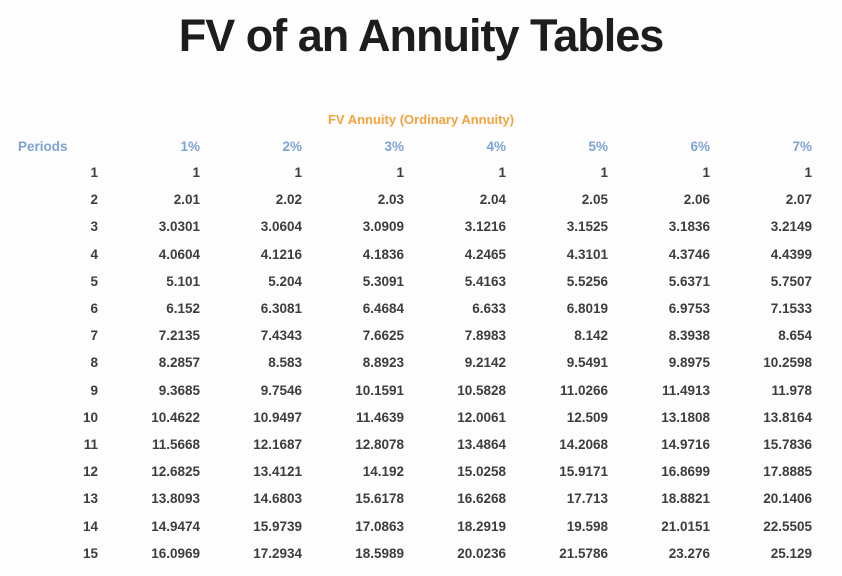 This screenshot has width=842, height=576. What do you see at coordinates (787, 526) in the screenshot?
I see `fv-factor-cell: 22.5505` at bounding box center [787, 526].